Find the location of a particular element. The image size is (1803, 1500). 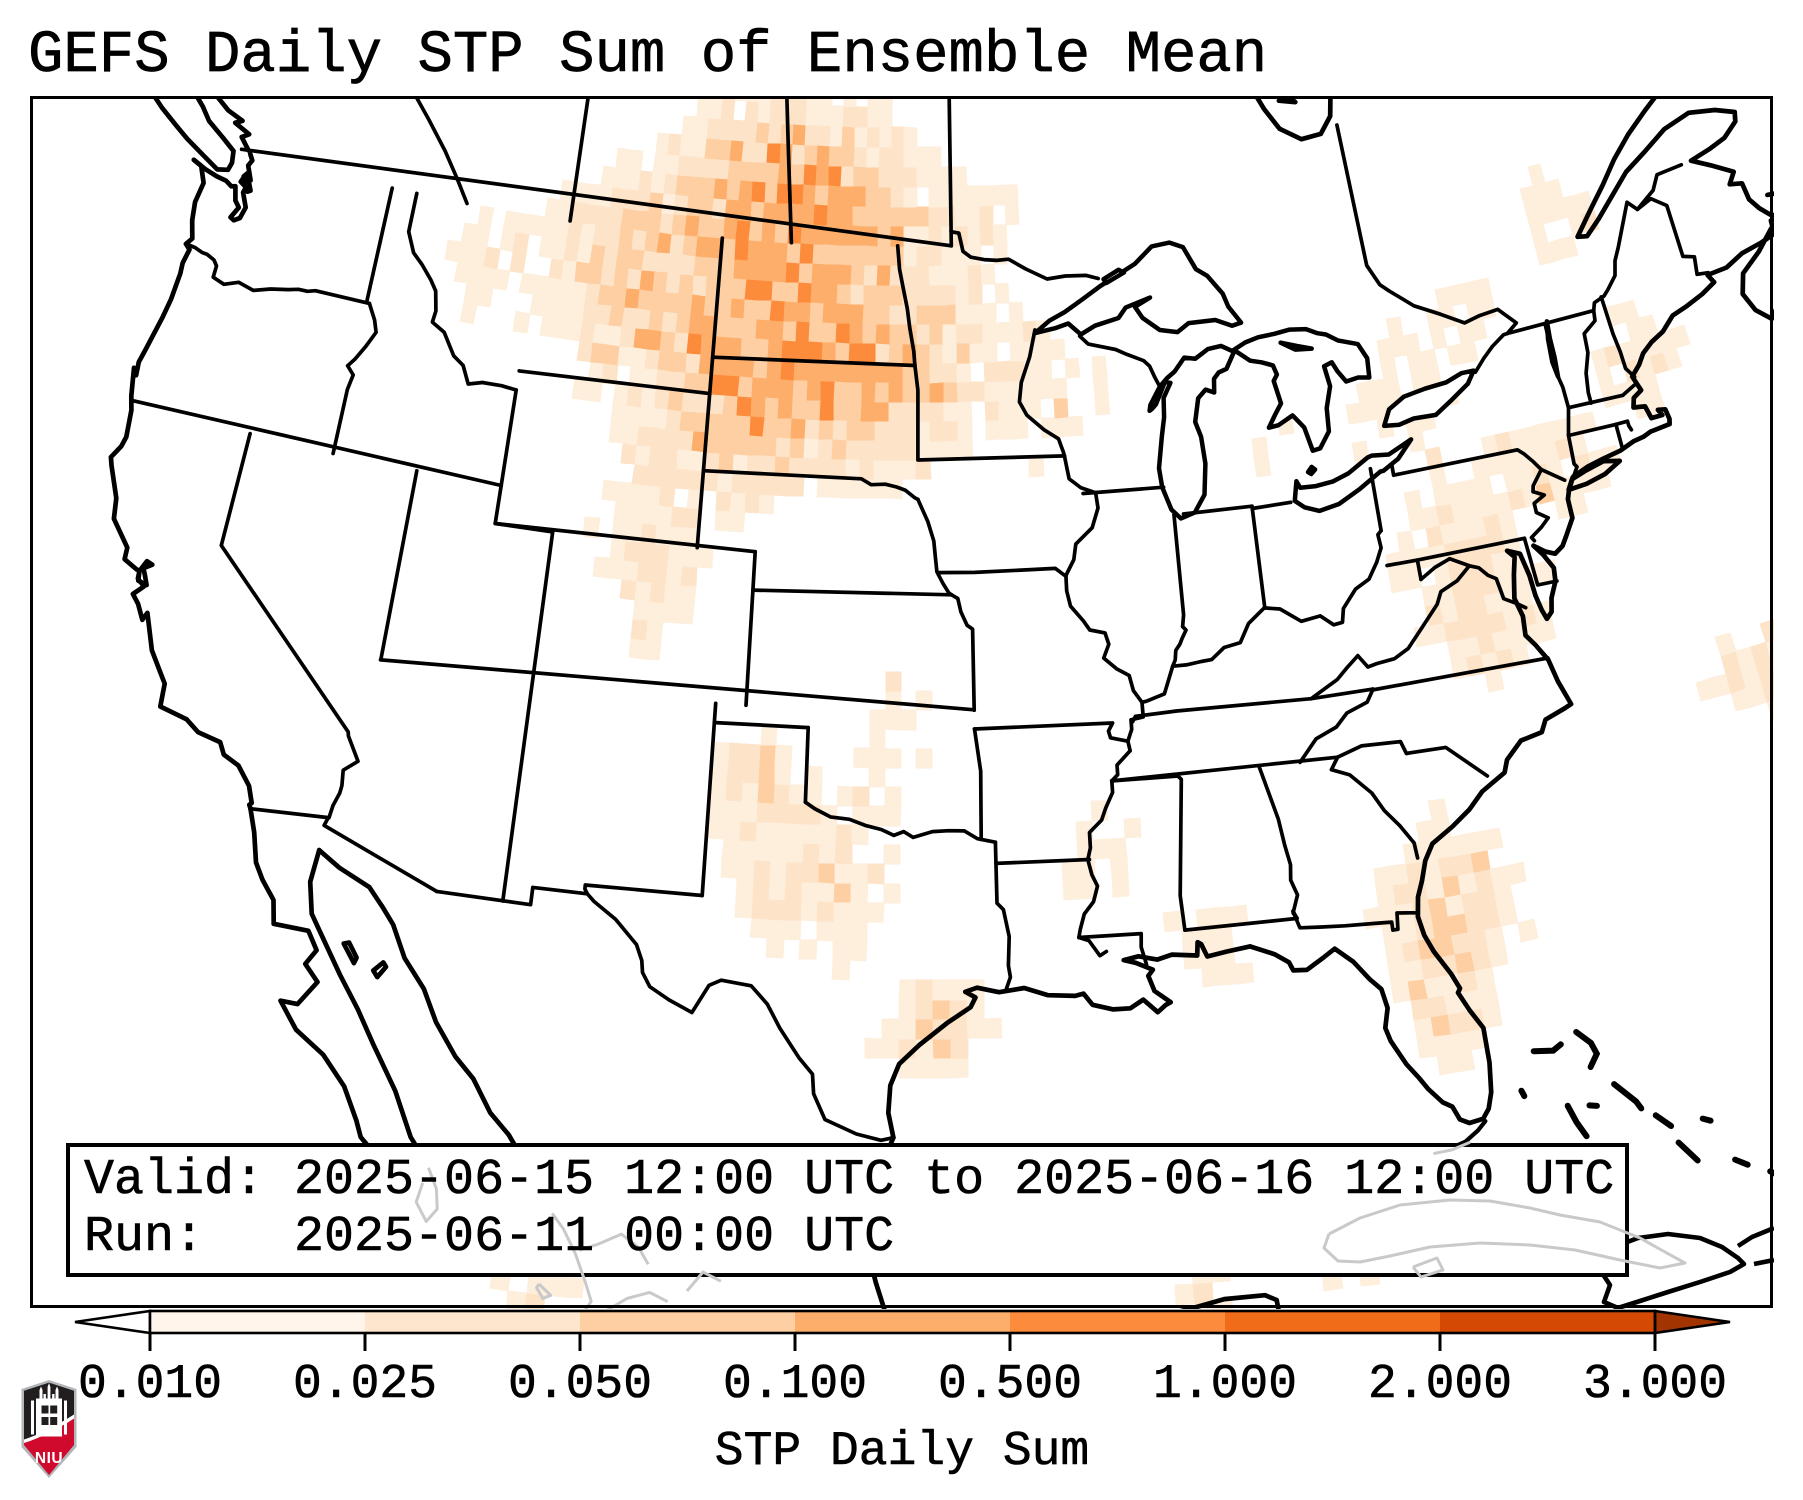

svg-text: 3.000 is located at coordinates (1655, 1385).